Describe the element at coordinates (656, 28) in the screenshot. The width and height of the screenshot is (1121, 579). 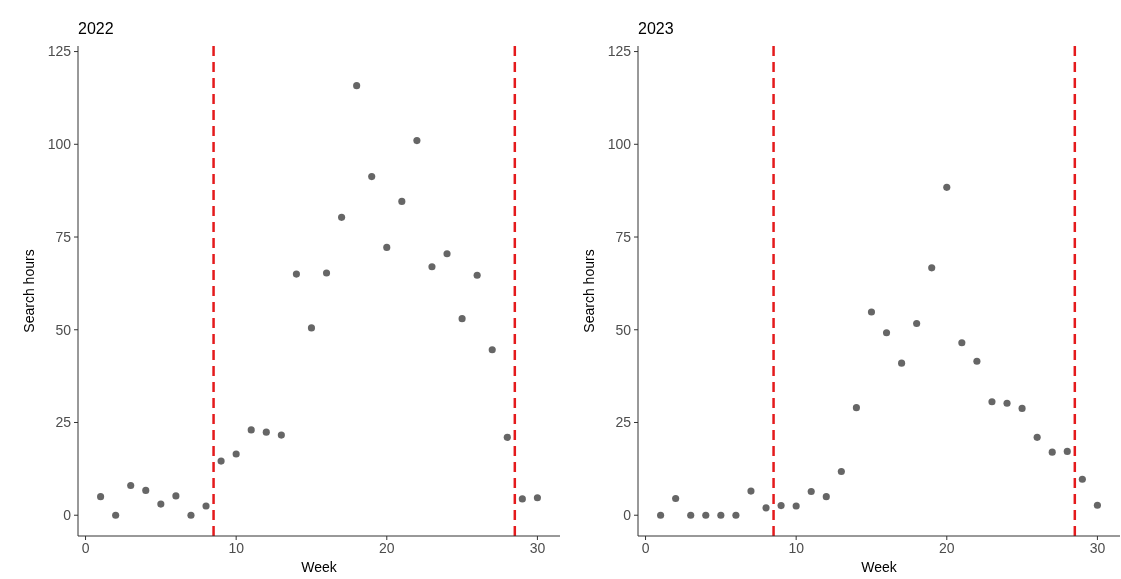
I see `chart-title: 2023` at that location.